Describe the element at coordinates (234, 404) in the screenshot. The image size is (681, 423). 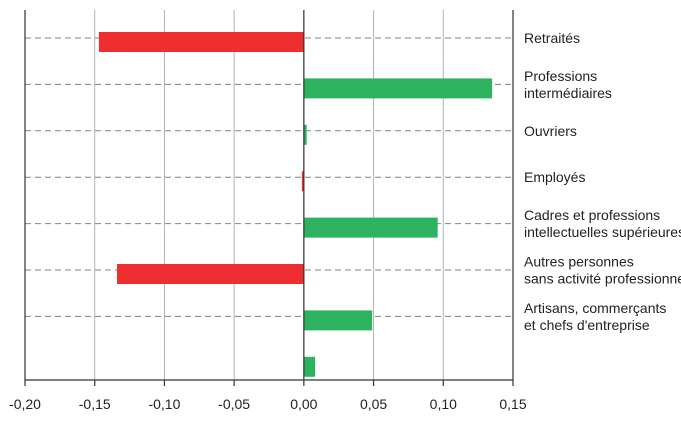
I see `x-tick-label: -0,05` at that location.